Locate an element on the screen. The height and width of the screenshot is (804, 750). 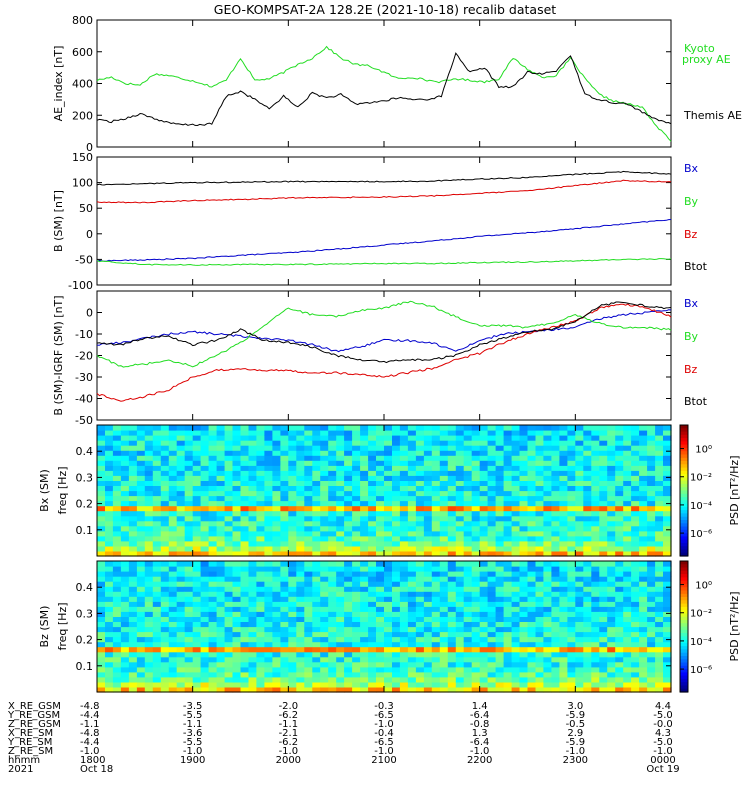
ephem-value: 2.9 is located at coordinates (575, 733).